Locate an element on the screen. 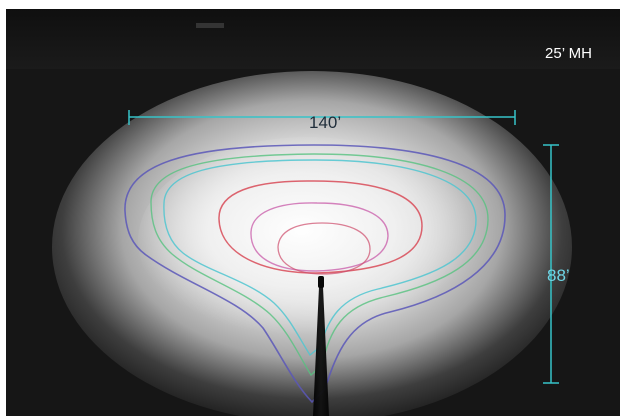 This screenshot has width=626, height=416. depth-dimension-label: 88’ is located at coordinates (558, 275).